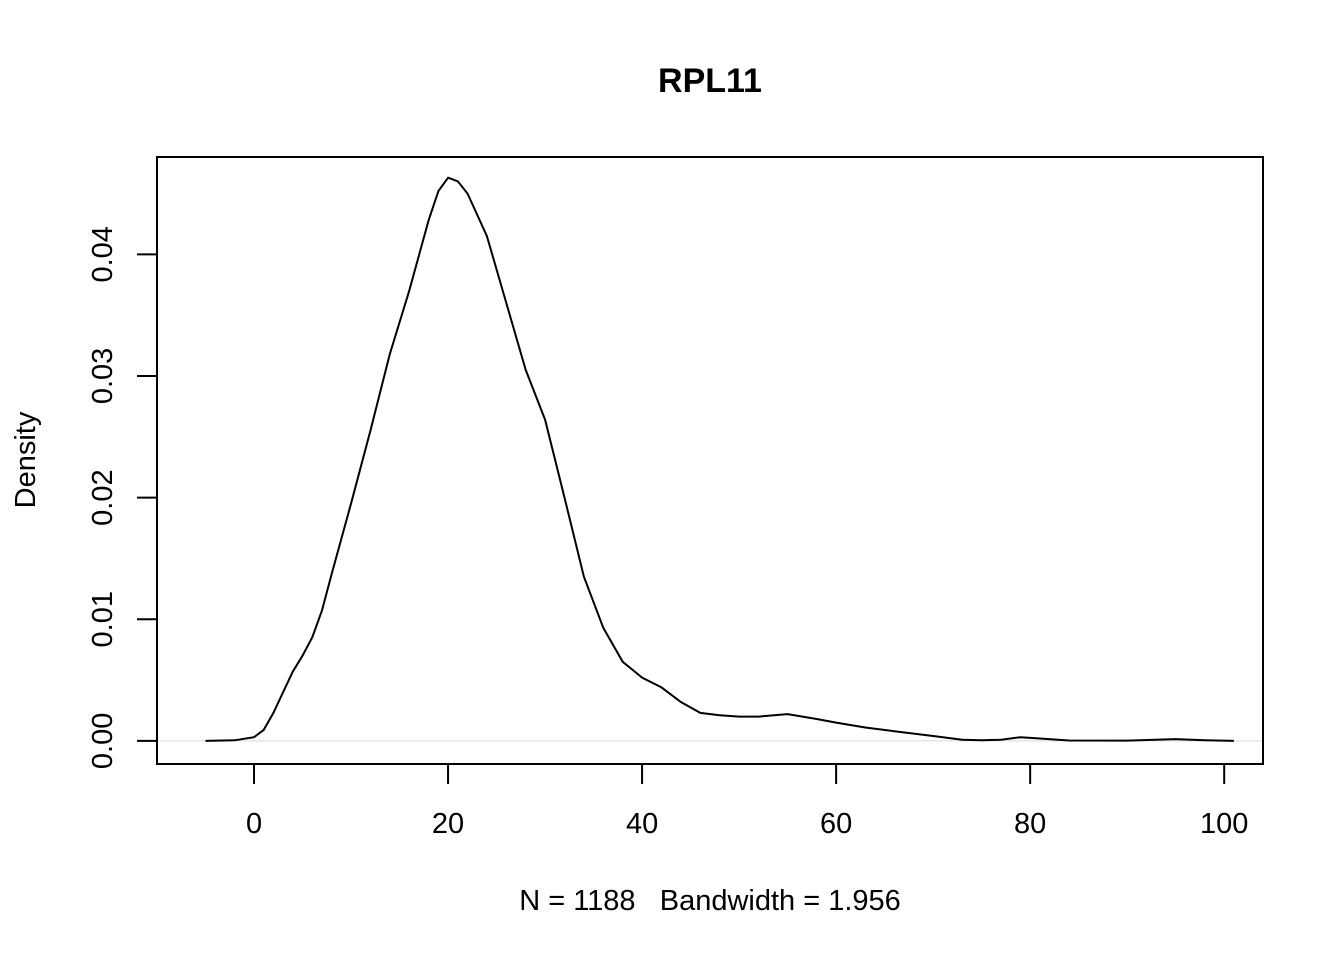 Image resolution: width=1344 pixels, height=960 pixels. I want to click on x-tick-label: 80, so click(1030, 824).